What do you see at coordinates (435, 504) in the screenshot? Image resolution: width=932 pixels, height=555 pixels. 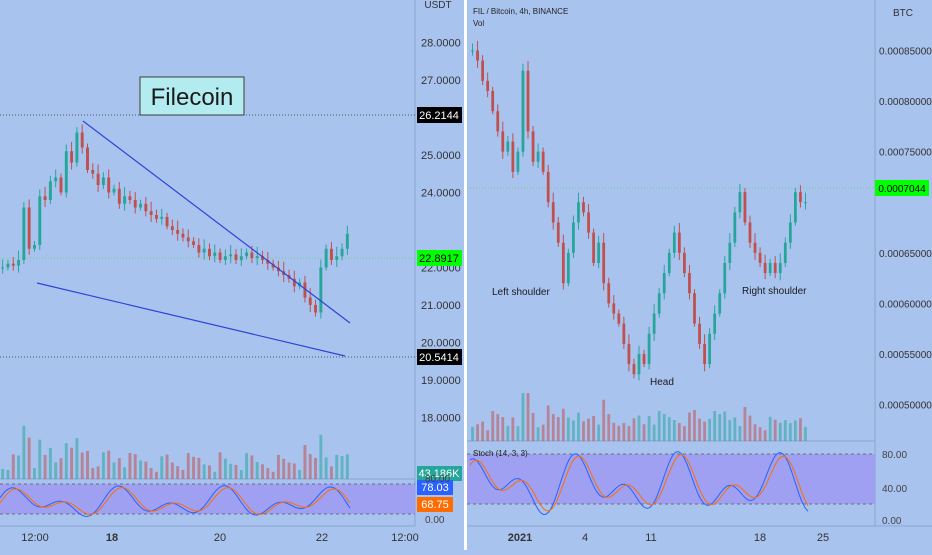 I see `left-stoch-d-tag-bg` at bounding box center [435, 504].